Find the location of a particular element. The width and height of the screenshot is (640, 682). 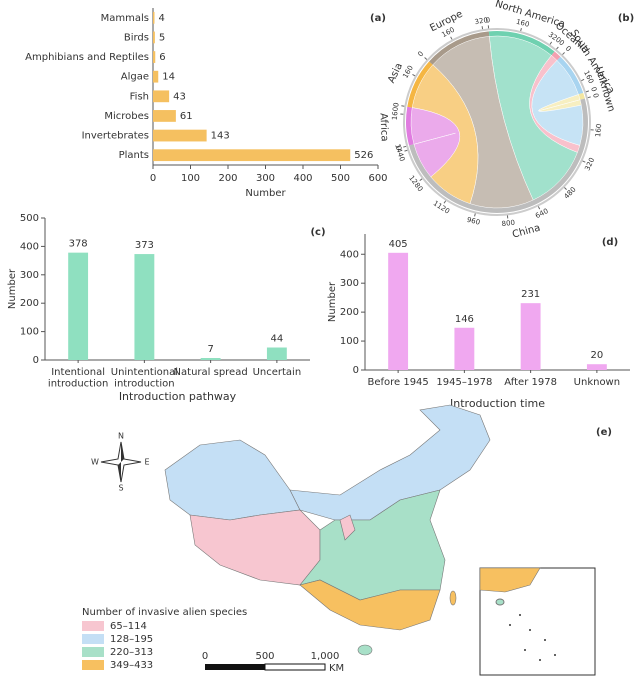

inset-land is located at coordinates (510, 580).